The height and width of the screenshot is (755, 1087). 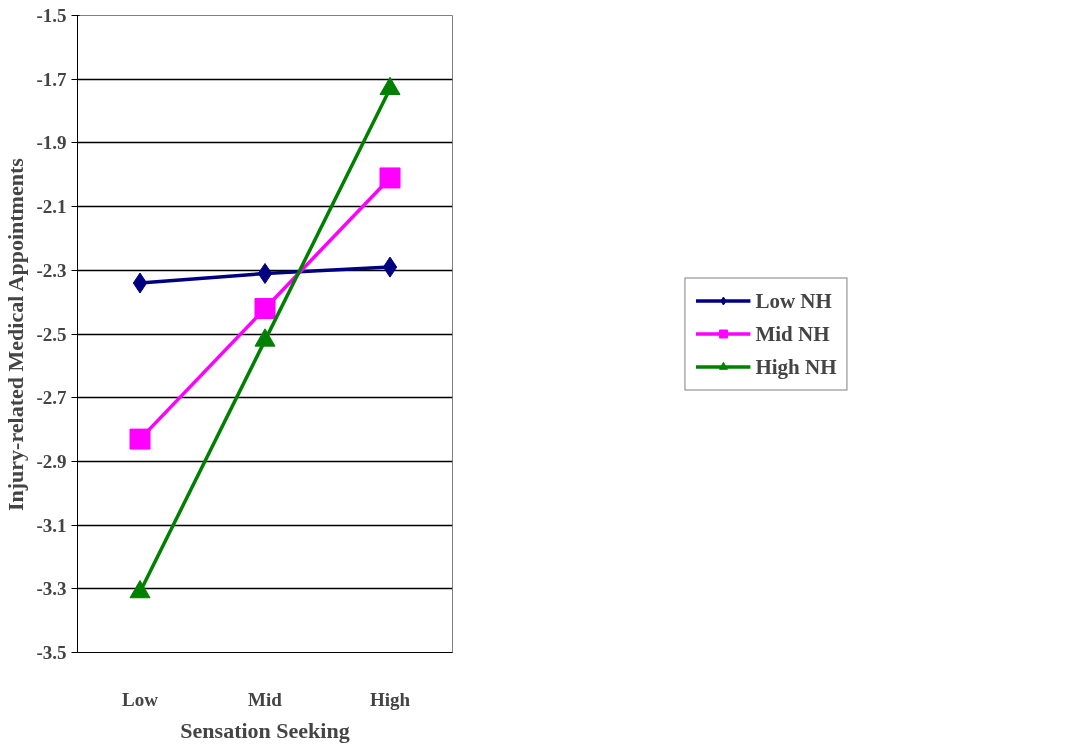 What do you see at coordinates (51, 589) in the screenshot?
I see `y-tick-label: -3.3` at bounding box center [51, 589].